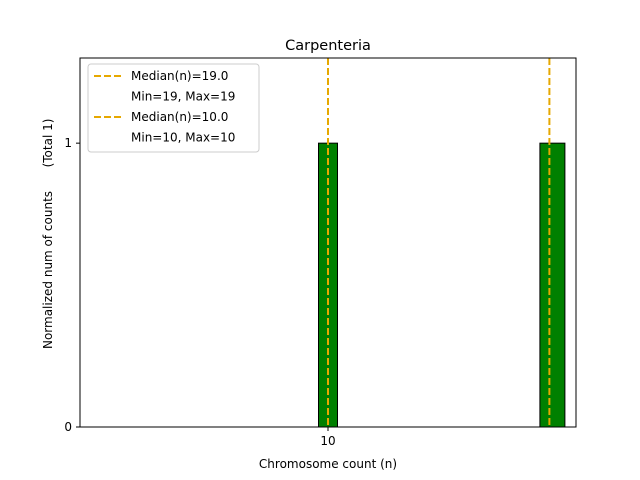  Describe the element at coordinates (48, 270) in the screenshot. I see `y-axis-label: Normalized num of counts` at that location.